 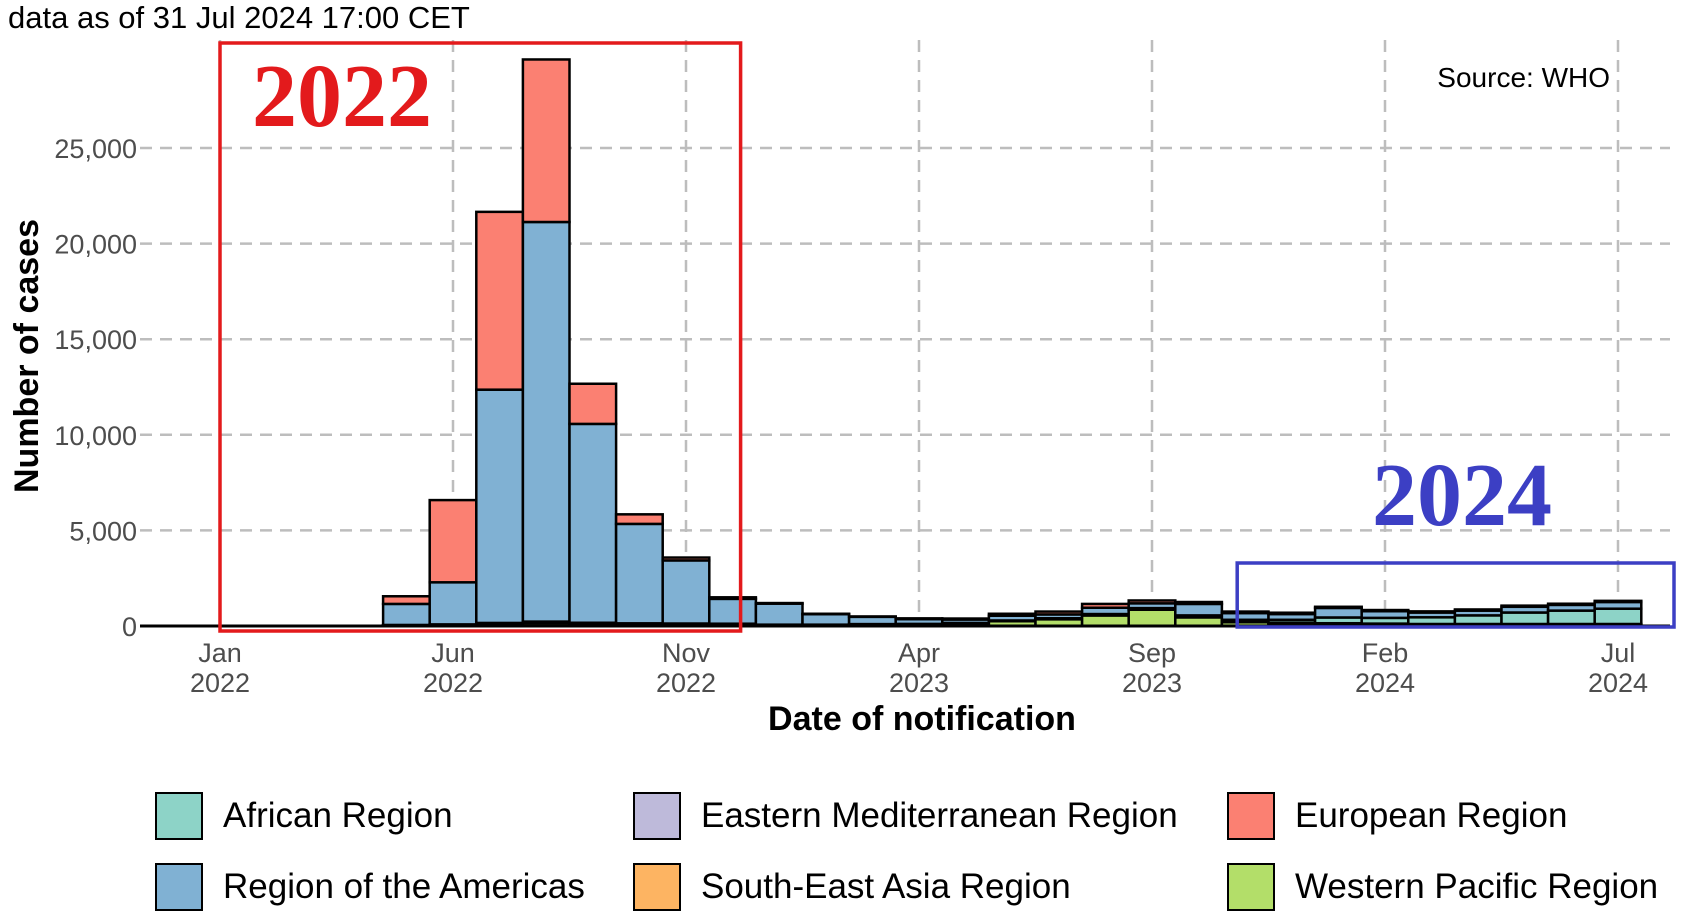 What do you see at coordinates (342, 96) in the screenshot?
I see `annotation-2022: 2022` at bounding box center [342, 96].